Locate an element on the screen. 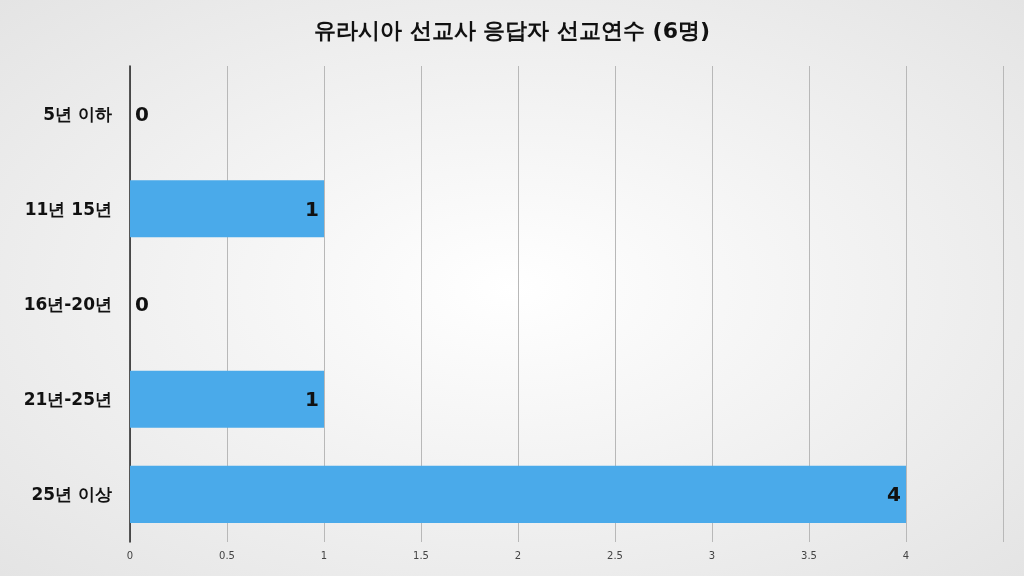 The height and width of the screenshot is (576, 1024). data-label: 4 is located at coordinates (894, 494).